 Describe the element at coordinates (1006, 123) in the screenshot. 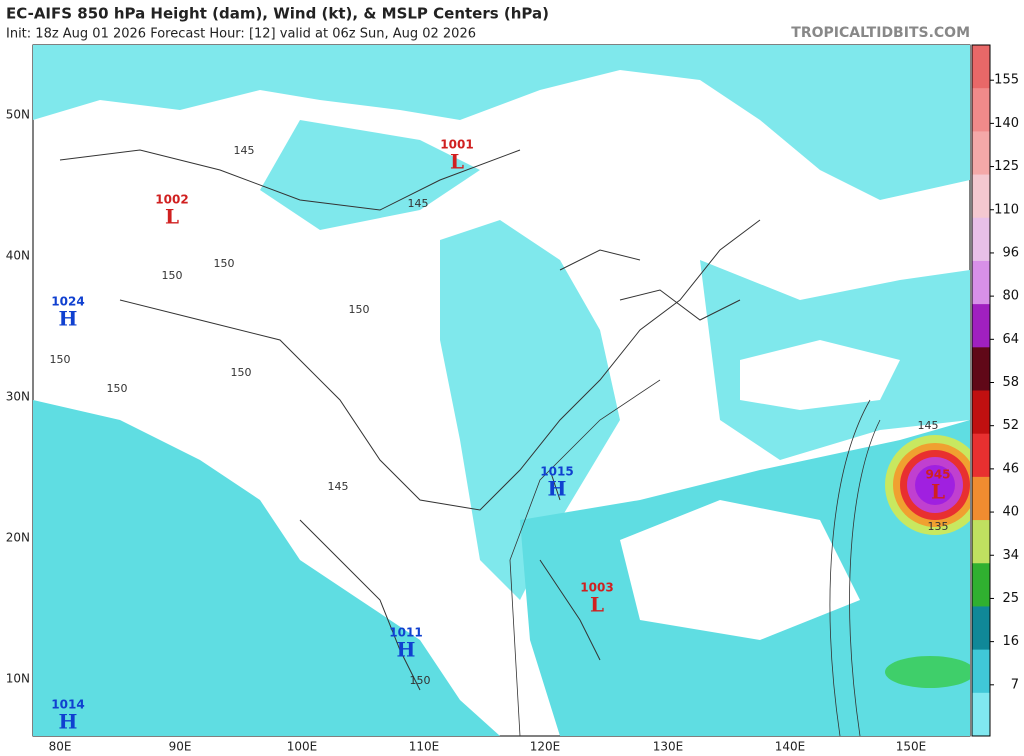

I see `colorbar-tick-label: 140` at that location.